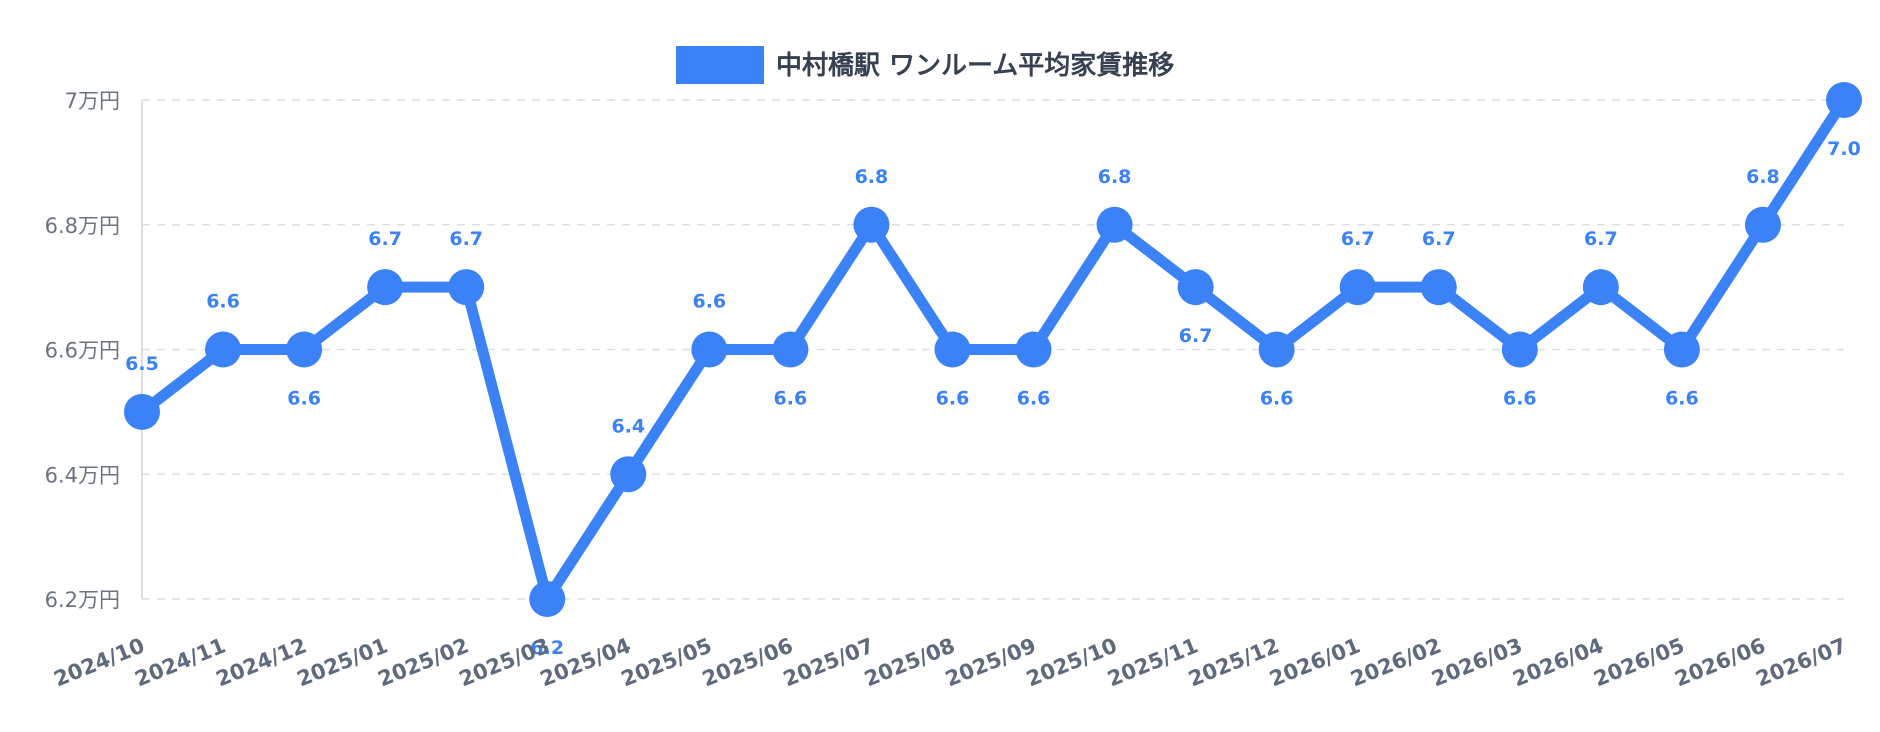 This screenshot has width=1880, height=732. What do you see at coordinates (1314, 662) in the screenshot?
I see `x-tick-label: 2026/01` at bounding box center [1314, 662].